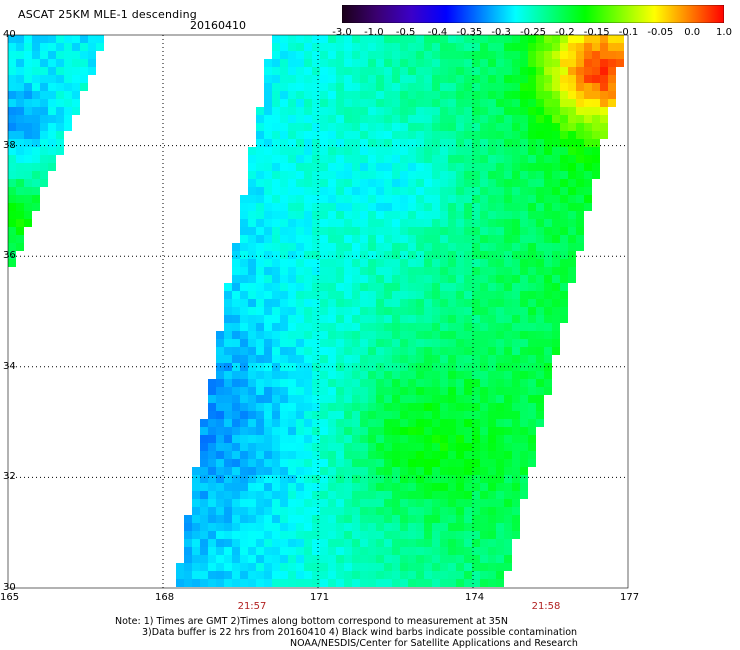 The height and width of the screenshot is (650, 740). I want to click on longitude-label: 177, so click(630, 597).